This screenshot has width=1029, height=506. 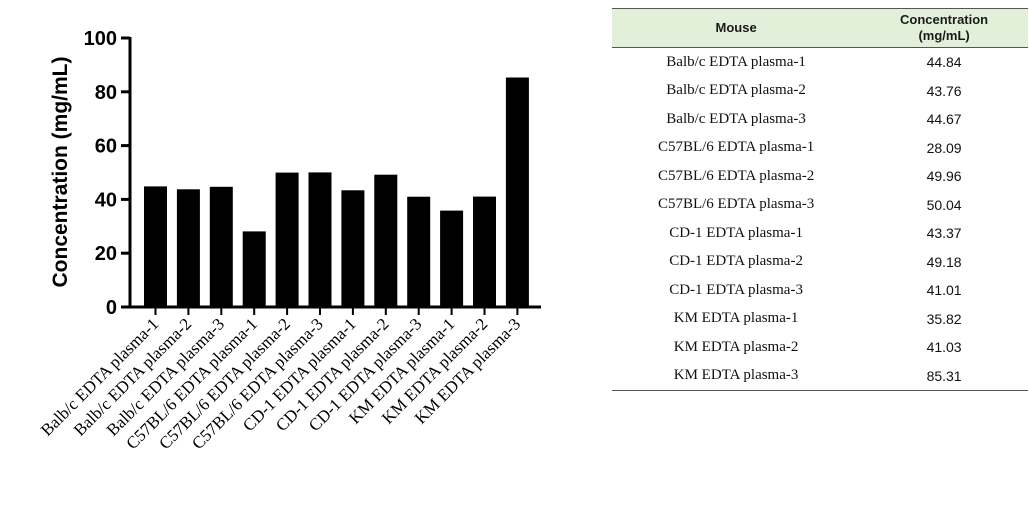 I want to click on table-cell-mouse: KM EDTA plasma-2, so click(x=736, y=346).